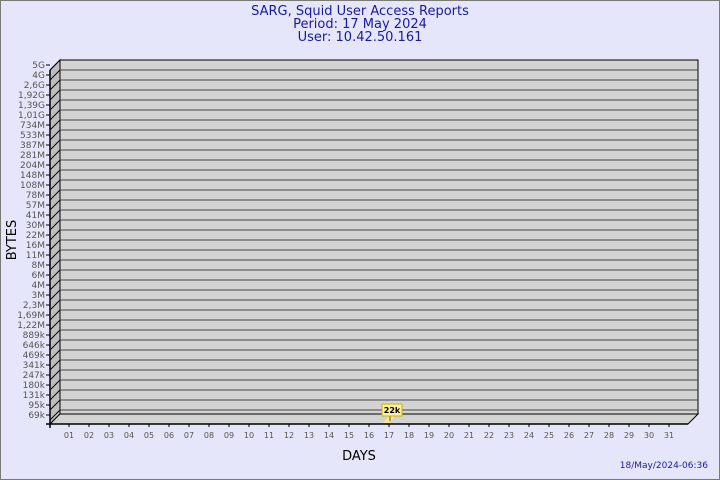  I want to click on x-tick-label: 26, so click(569, 435).